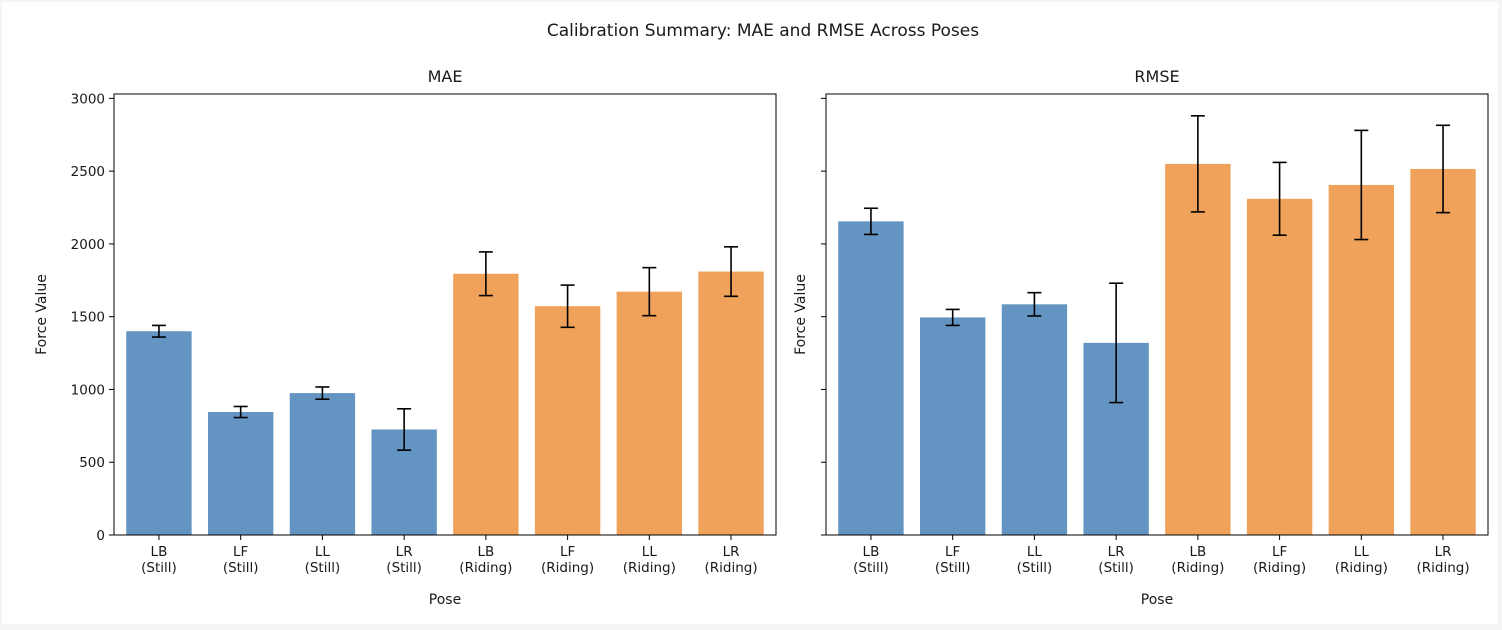  I want to click on subplot-title: MAE, so click(445, 76).